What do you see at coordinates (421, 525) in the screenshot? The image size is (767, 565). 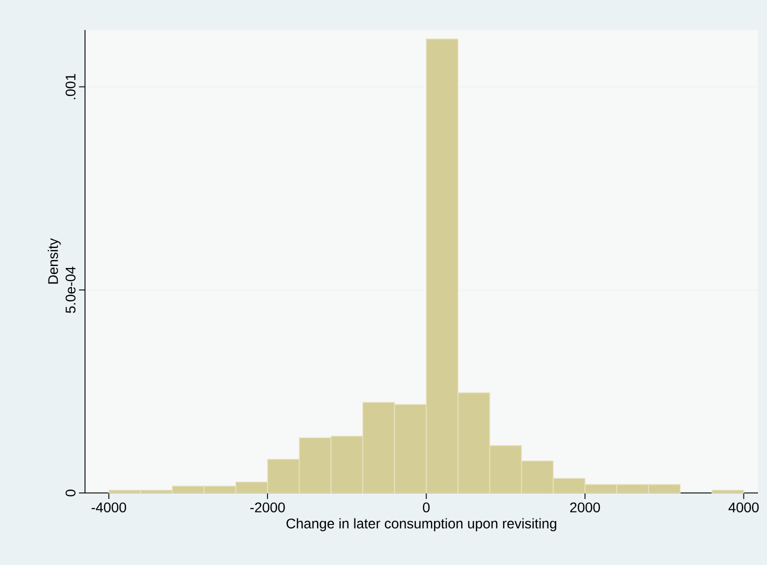 I see `x-axis-title: Change in later consumption upon revisiting` at bounding box center [421, 525].